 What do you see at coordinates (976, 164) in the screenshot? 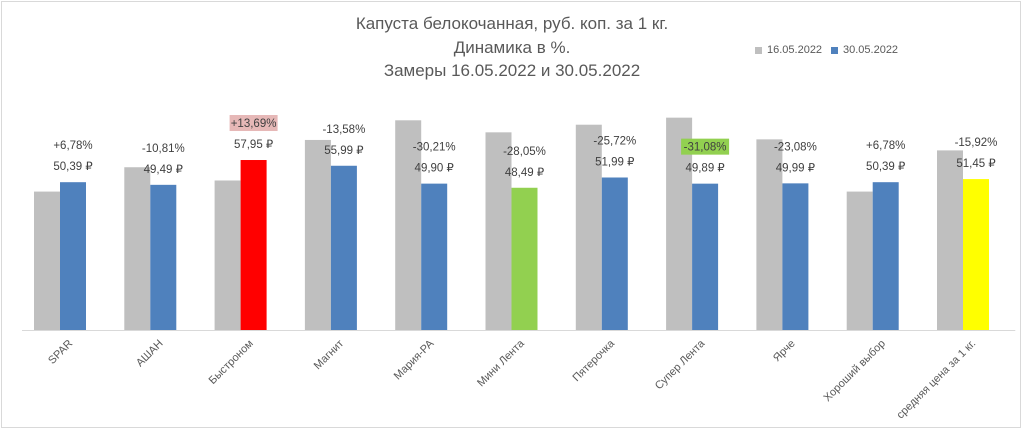
I see `price-label-10: 51,45 ₽` at bounding box center [976, 164].